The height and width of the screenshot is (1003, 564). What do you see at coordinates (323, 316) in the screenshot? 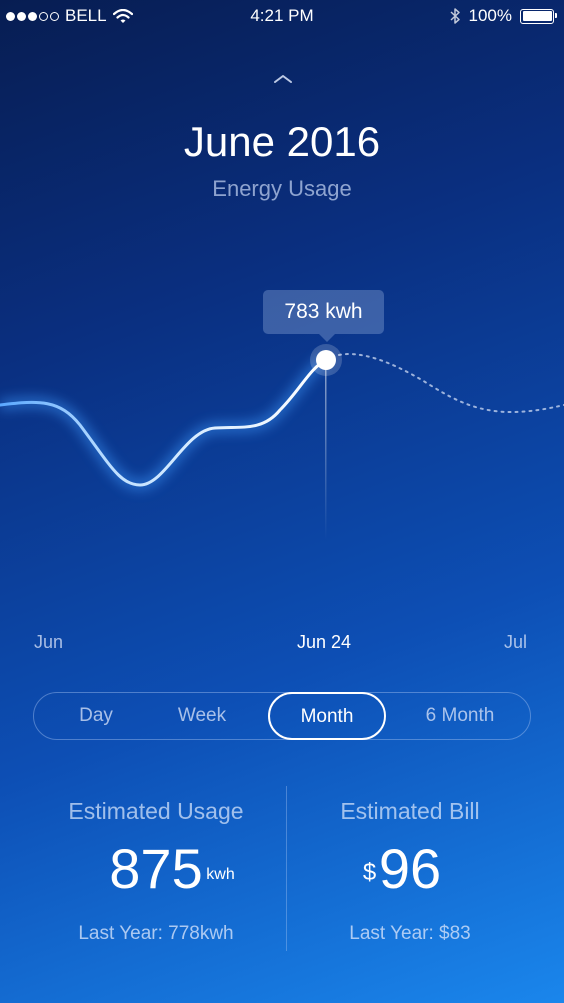
I see `value-tooltip: 783 kwh` at bounding box center [323, 316].